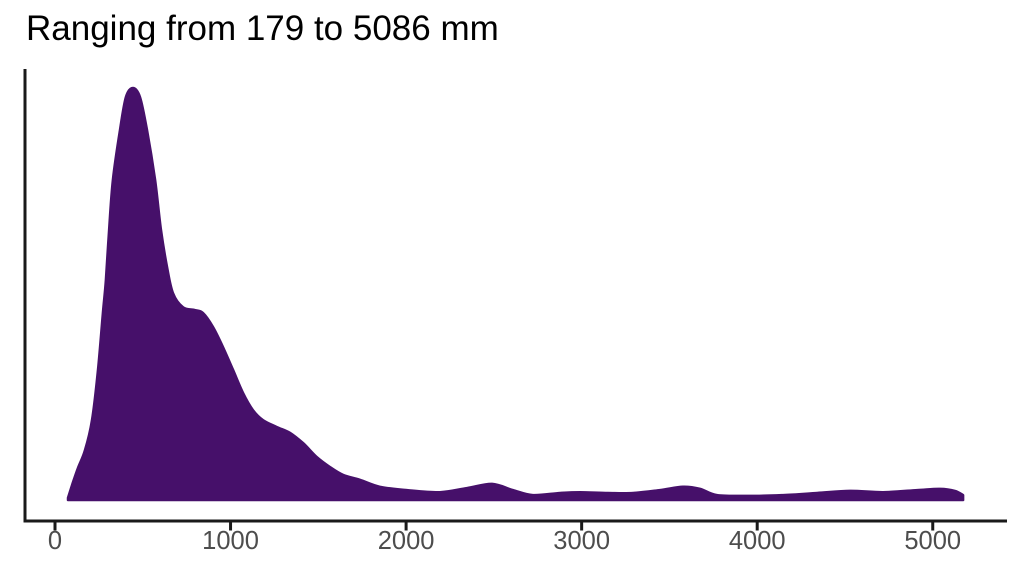 The width and height of the screenshot is (1024, 576). What do you see at coordinates (581, 541) in the screenshot?
I see `x-tick-label: 3000` at bounding box center [581, 541].